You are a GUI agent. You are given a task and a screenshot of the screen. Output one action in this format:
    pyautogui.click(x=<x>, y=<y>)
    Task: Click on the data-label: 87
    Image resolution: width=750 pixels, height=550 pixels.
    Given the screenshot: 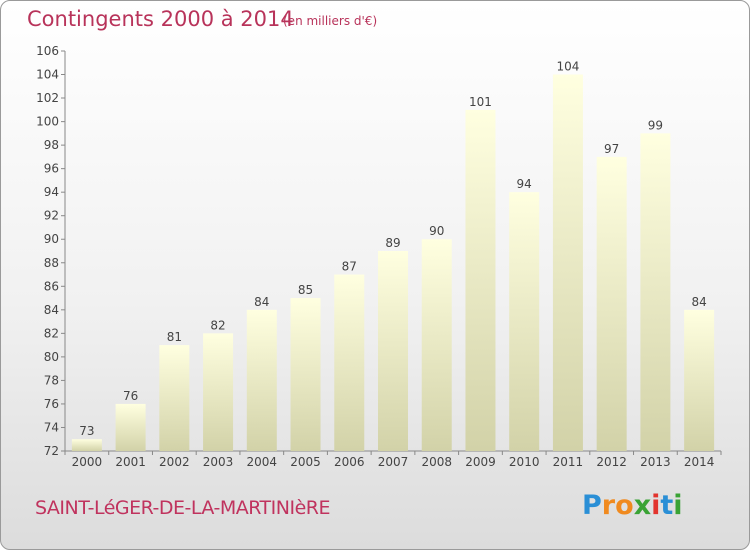 What is the action you would take?
    pyautogui.click(x=349, y=267)
    